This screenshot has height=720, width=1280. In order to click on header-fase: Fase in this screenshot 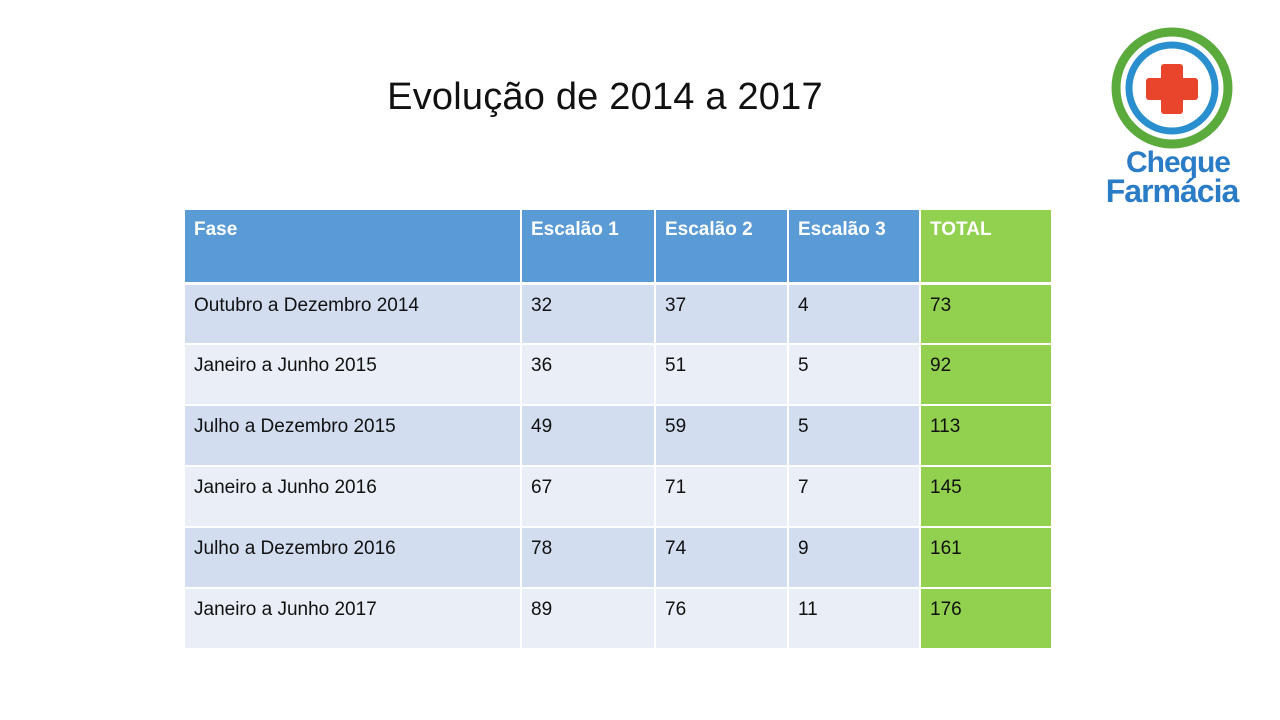, I will do `click(352, 246)`.